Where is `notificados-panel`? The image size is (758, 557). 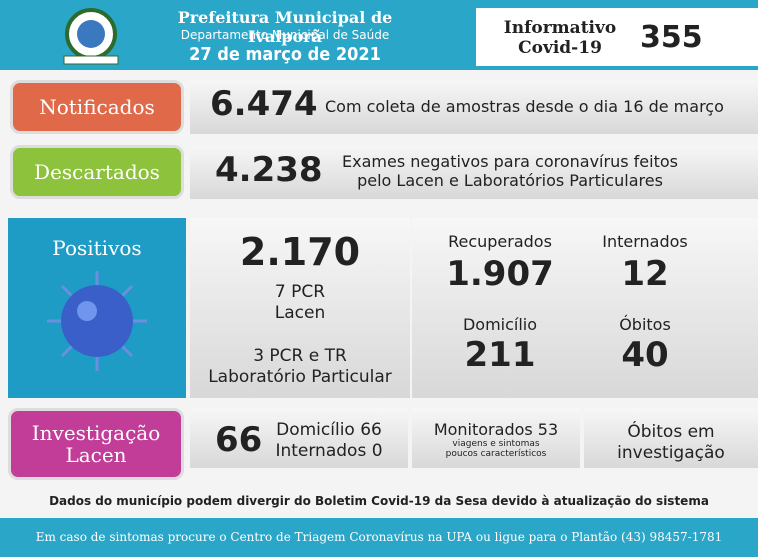
notificados-panel is located at coordinates (474, 107).